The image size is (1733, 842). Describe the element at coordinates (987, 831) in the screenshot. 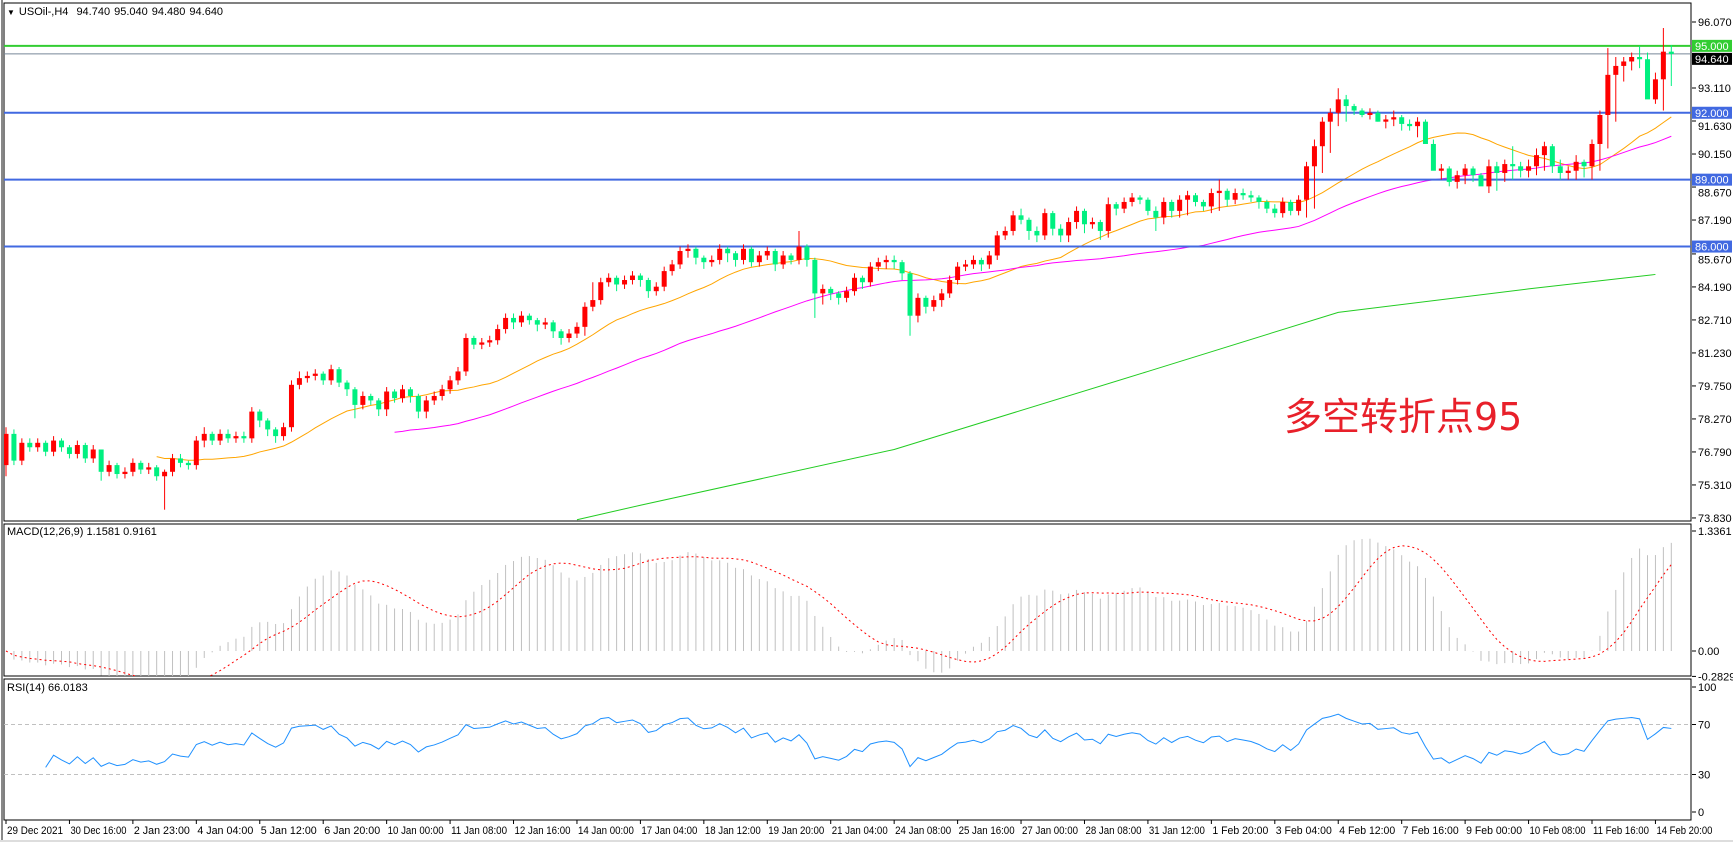

I see `time-tick-label: 25 Jan 16:00` at that location.